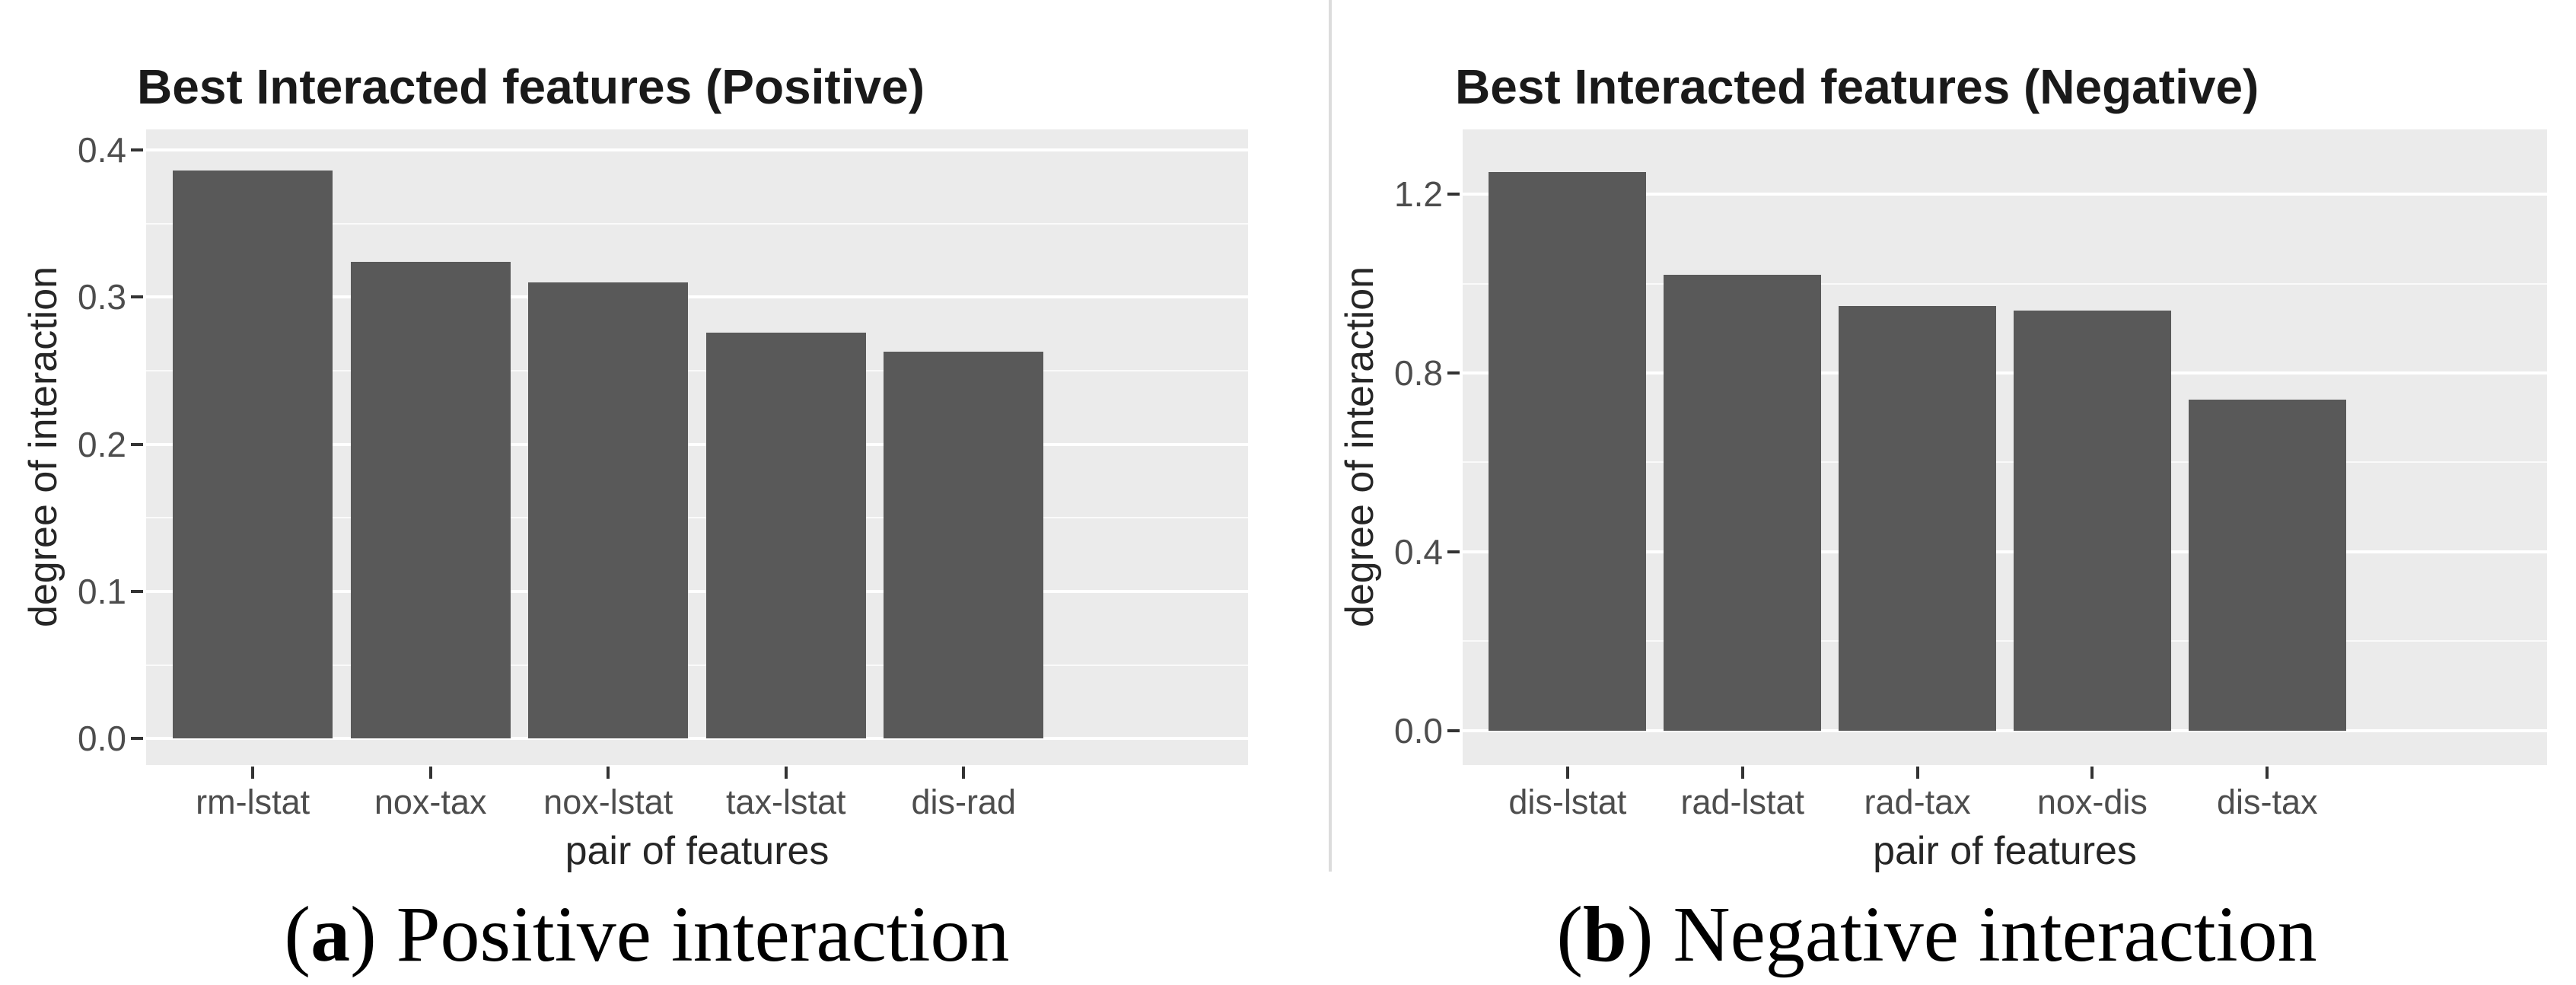  What do you see at coordinates (1917, 518) in the screenshot?
I see `bar-rad-tax` at bounding box center [1917, 518].